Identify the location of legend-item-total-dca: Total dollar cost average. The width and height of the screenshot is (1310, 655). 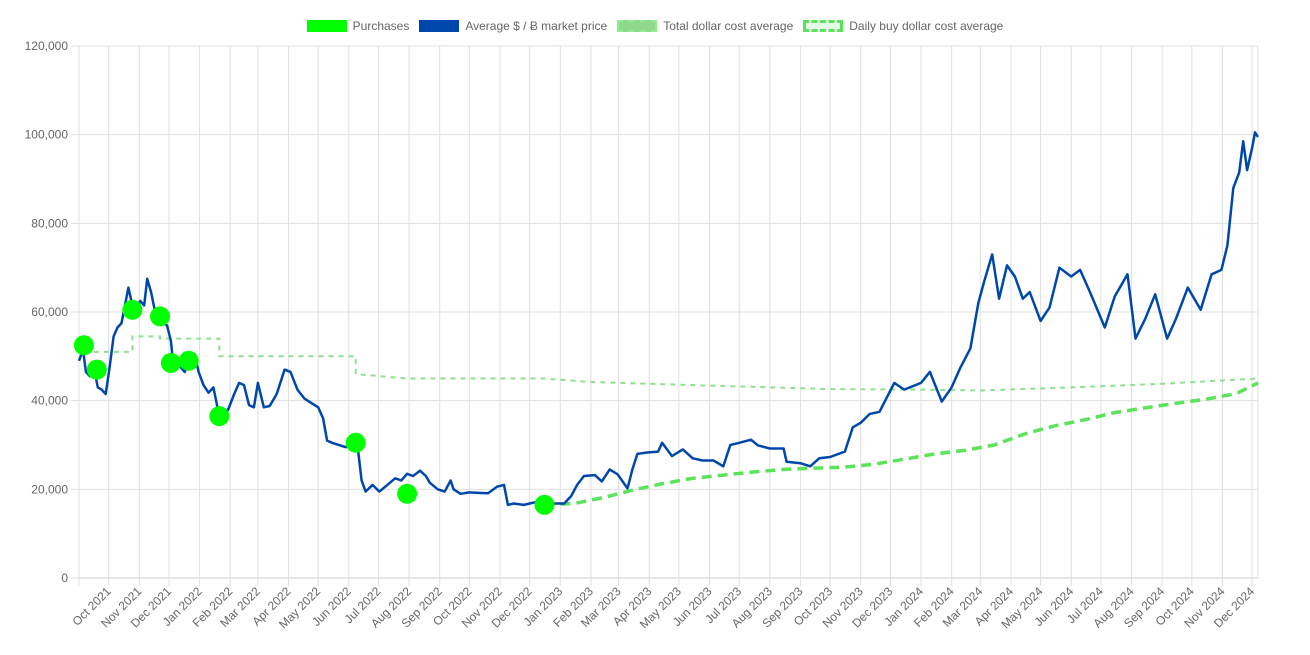
(705, 26).